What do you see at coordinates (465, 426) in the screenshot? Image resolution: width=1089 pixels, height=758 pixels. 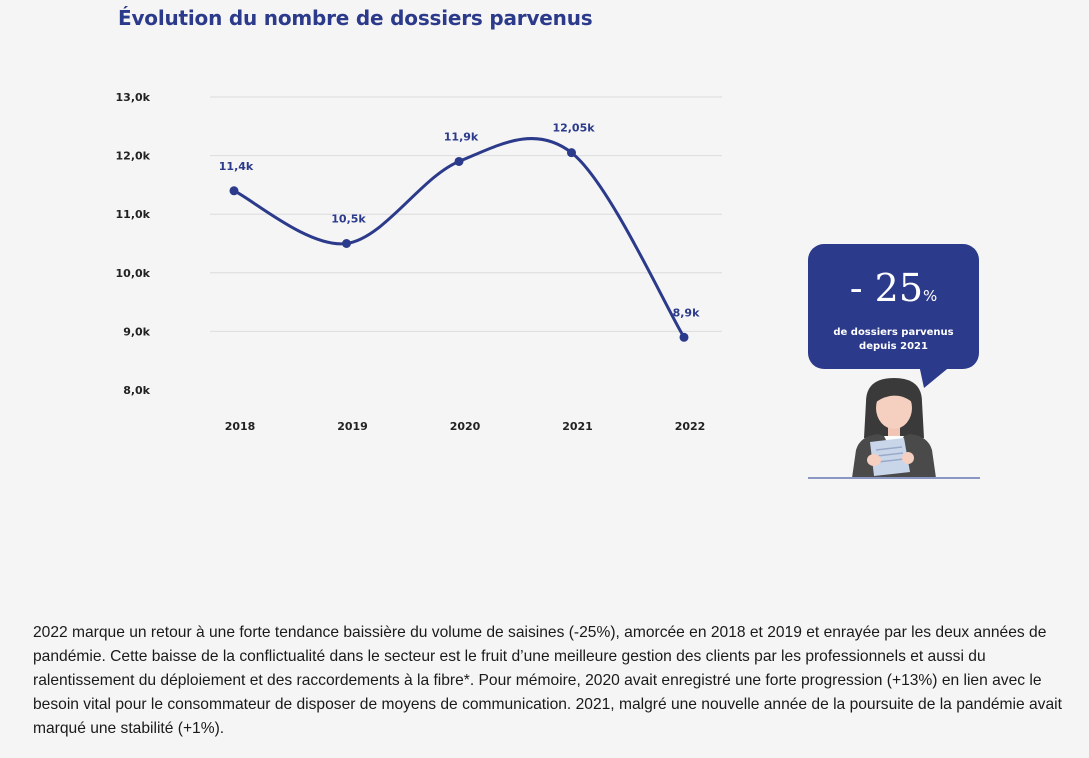 I see `x-tick-label: 2020` at bounding box center [465, 426].